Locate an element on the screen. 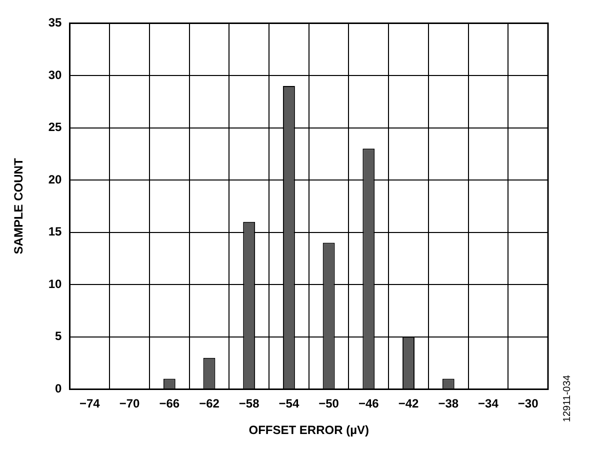 The width and height of the screenshot is (590, 450). x-tick-label: −70 is located at coordinates (129, 403).